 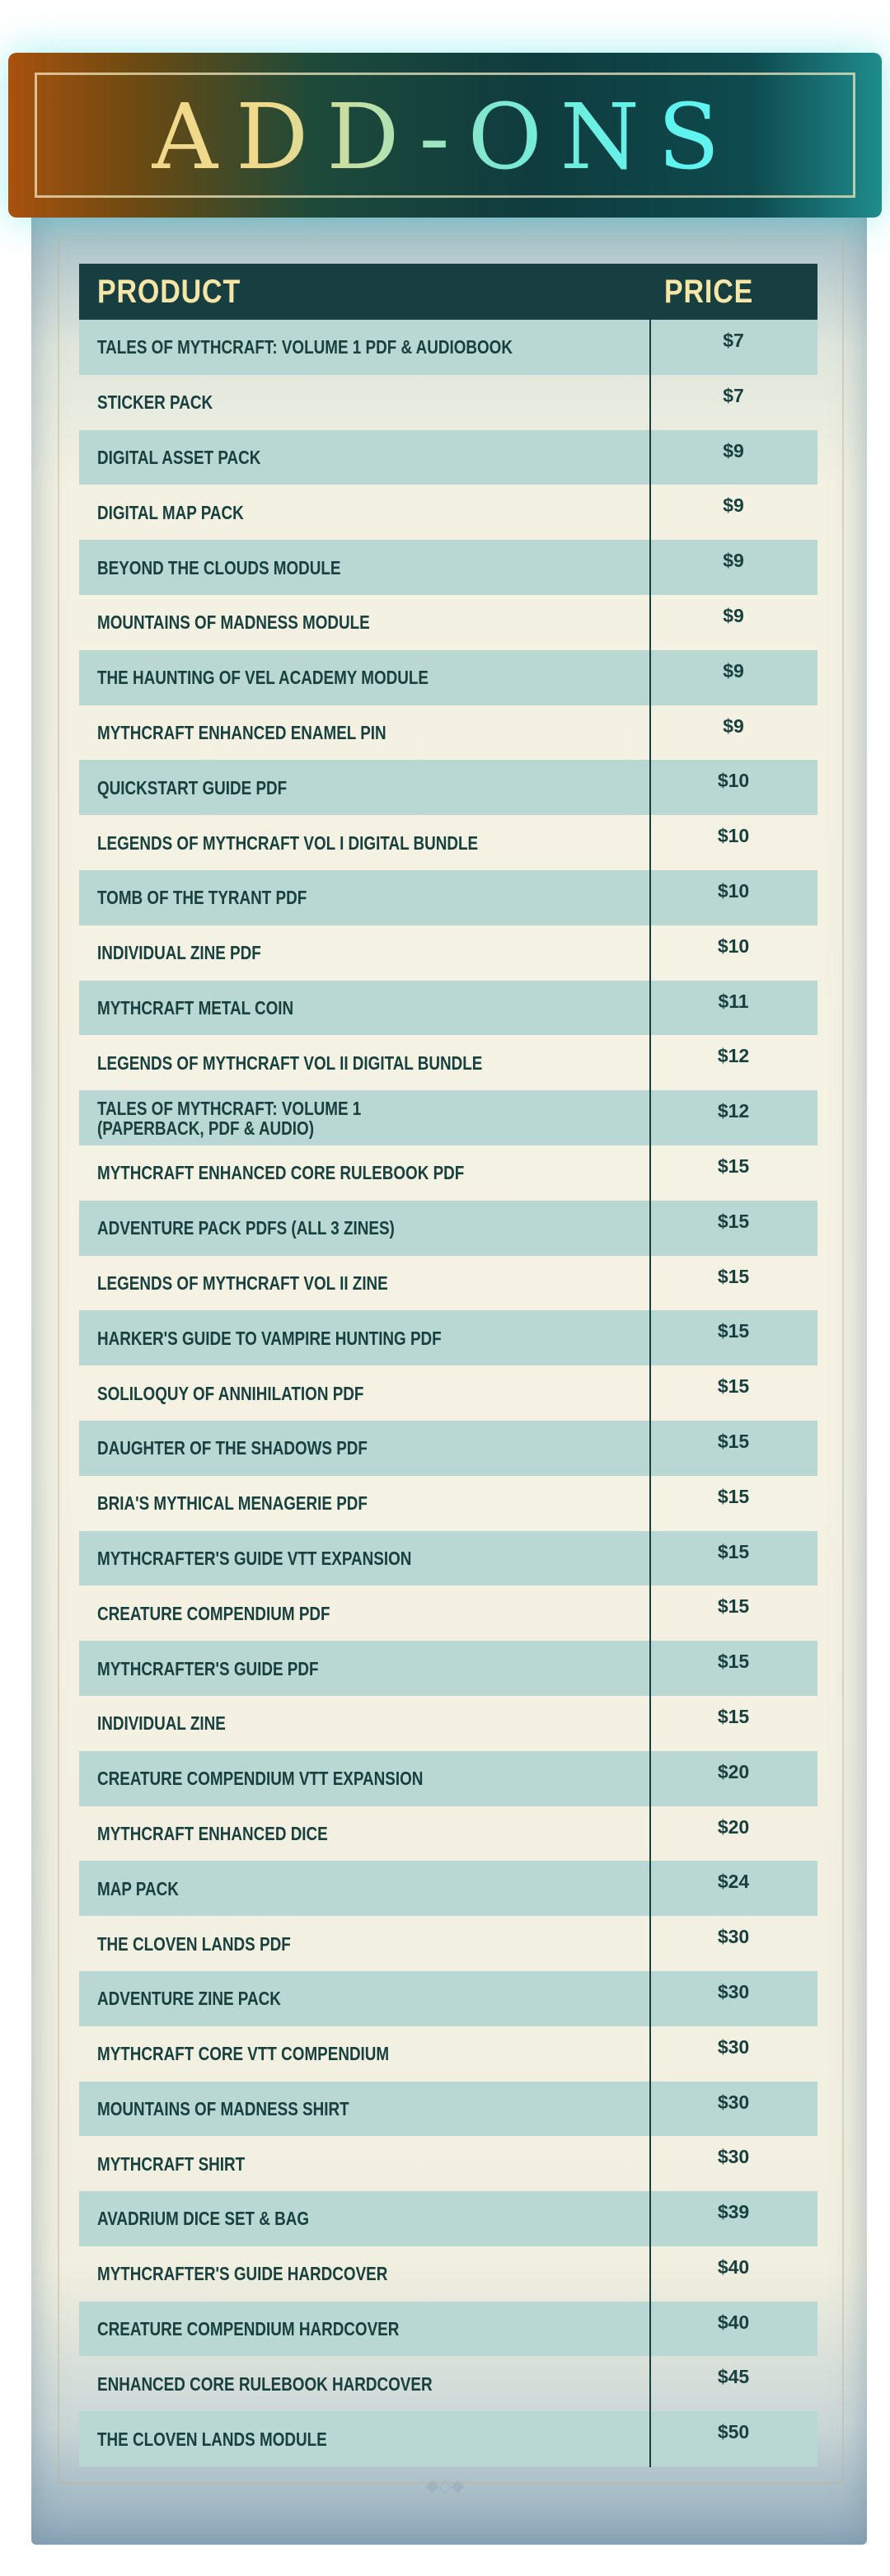 I want to click on table-row: MYTHCRAFT METAL COIN $11, so click(x=448, y=1008).